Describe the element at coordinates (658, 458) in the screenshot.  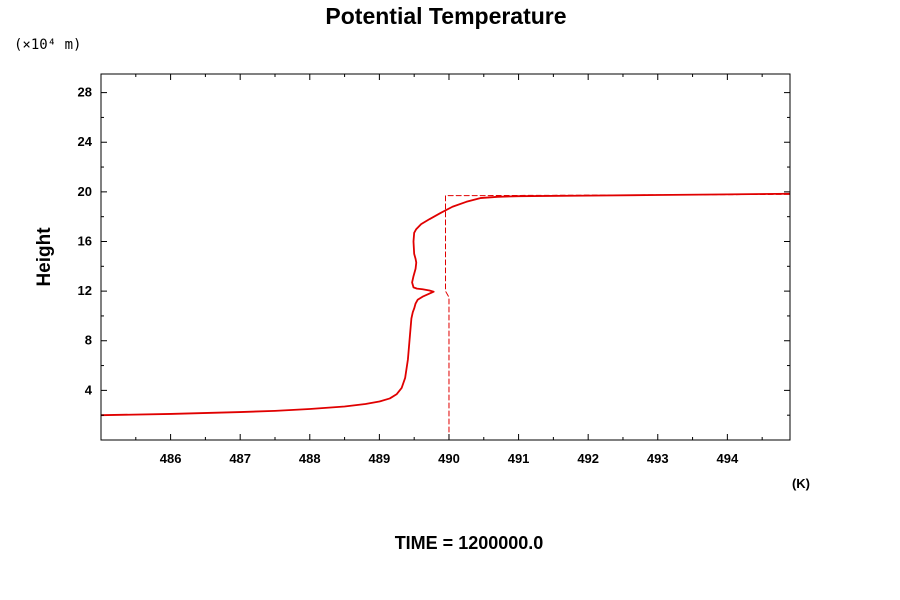
I see `x-tick-label: 493` at that location.